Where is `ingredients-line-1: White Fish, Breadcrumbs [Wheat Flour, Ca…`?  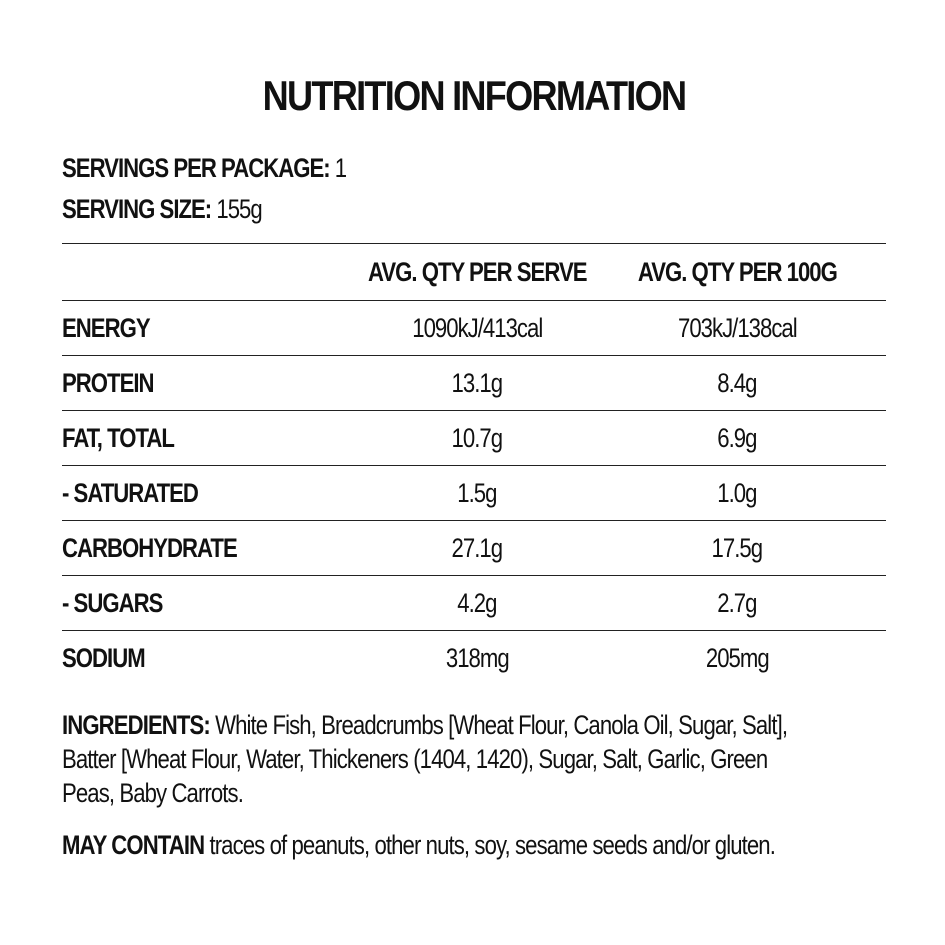 ingredients-line-1: White Fish, Breadcrumbs [Wheat Flour, Ca… is located at coordinates (501, 725).